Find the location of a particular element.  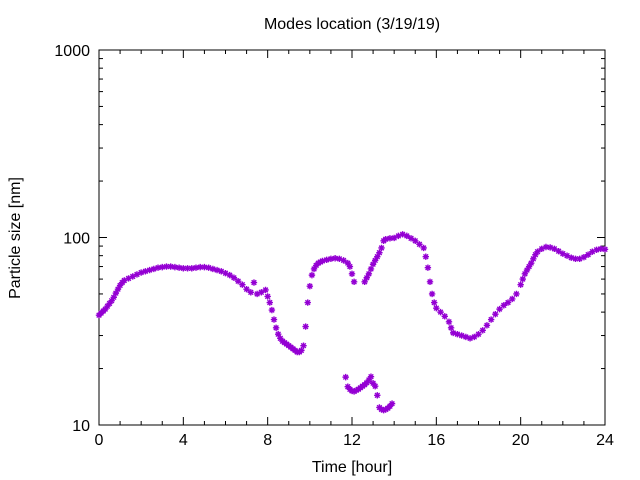

y-tick-label: 100 is located at coordinates (76, 239).